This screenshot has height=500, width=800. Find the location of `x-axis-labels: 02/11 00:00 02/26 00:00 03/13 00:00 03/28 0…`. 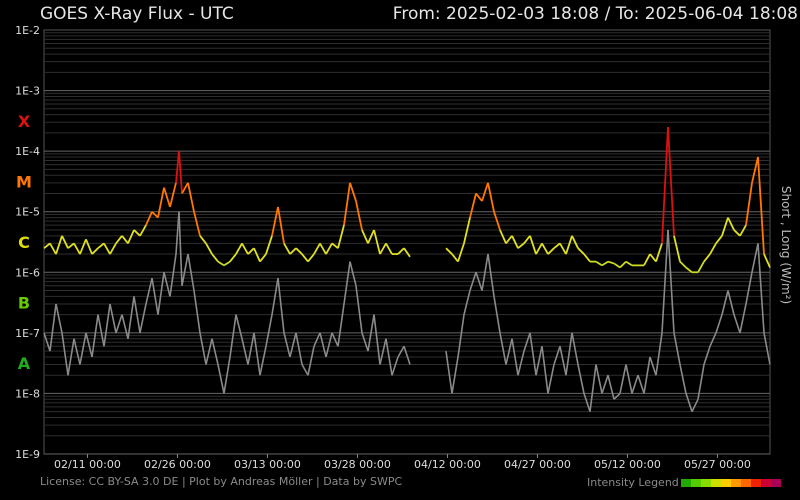

x-axis-labels: 02/11 00:00 02/26 00:00 03/13 00:00 03/28 0… is located at coordinates (402, 462).